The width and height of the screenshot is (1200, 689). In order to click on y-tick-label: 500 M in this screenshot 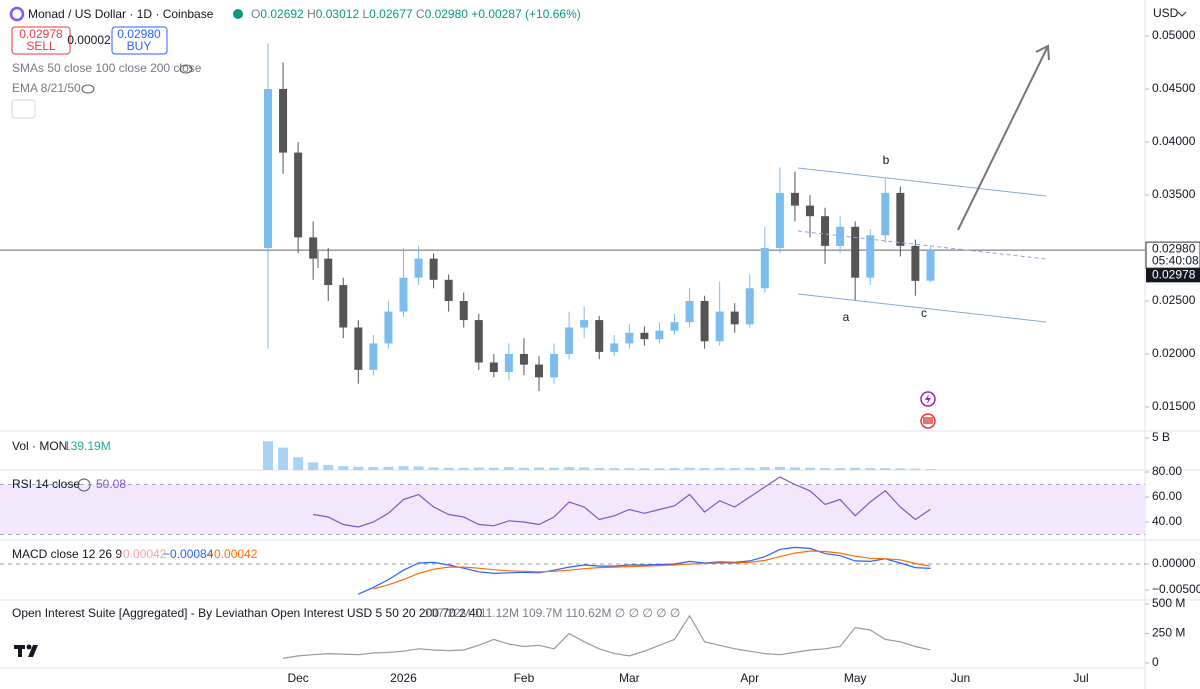, I will do `click(1168, 603)`.